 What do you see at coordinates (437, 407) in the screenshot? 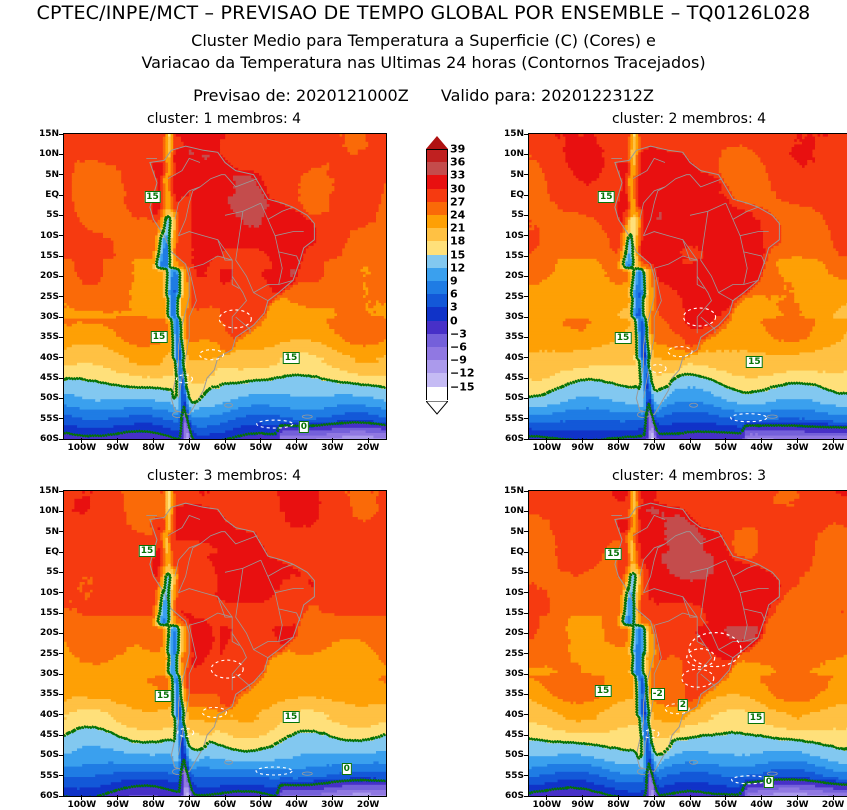
I see `colorbar-extend-min-outline` at bounding box center [437, 407].